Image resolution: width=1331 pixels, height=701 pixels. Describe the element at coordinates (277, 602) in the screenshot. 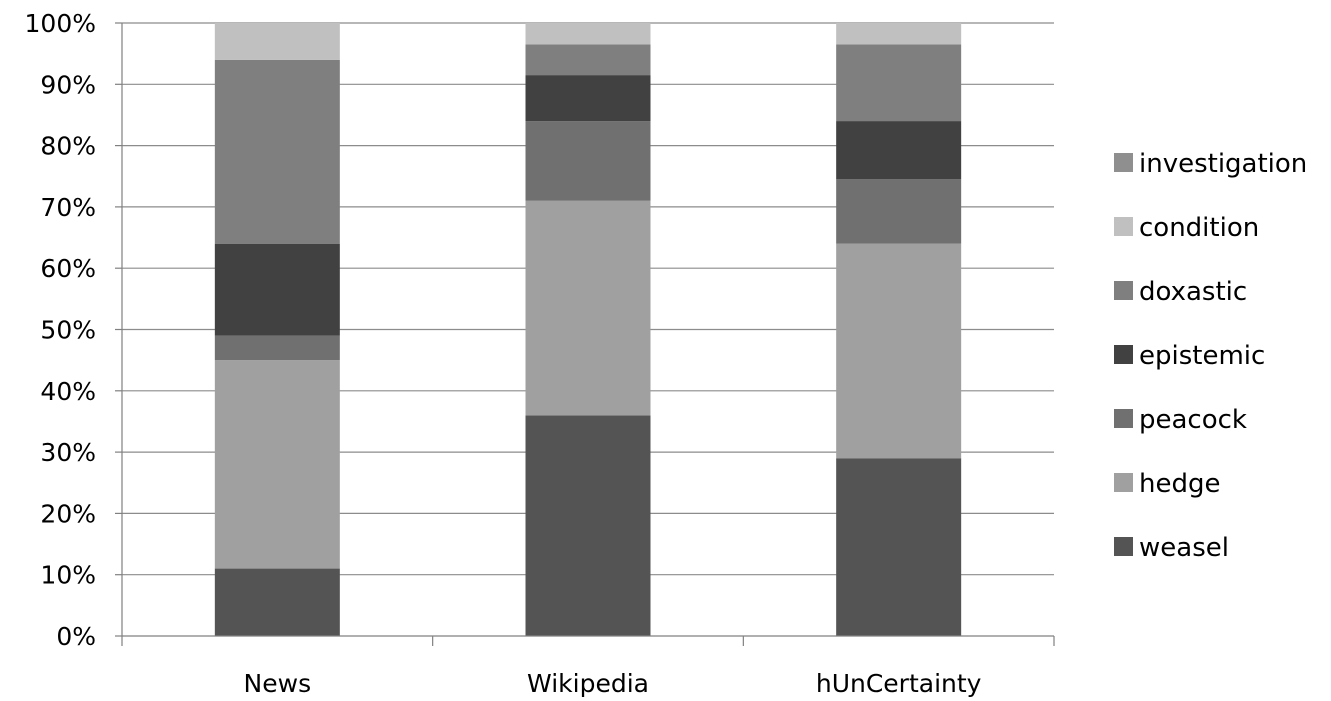

I see `bar-segment-weasel-News` at that location.